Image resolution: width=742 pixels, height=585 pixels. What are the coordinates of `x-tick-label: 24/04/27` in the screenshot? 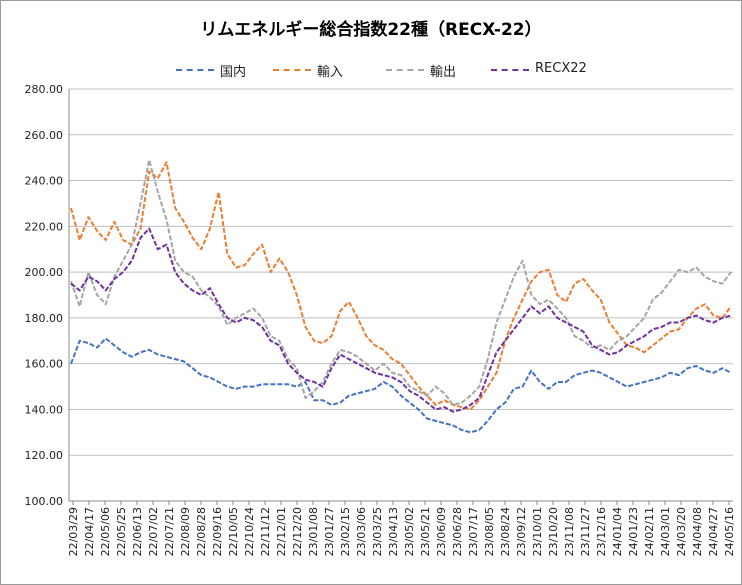 It's located at (713, 531).